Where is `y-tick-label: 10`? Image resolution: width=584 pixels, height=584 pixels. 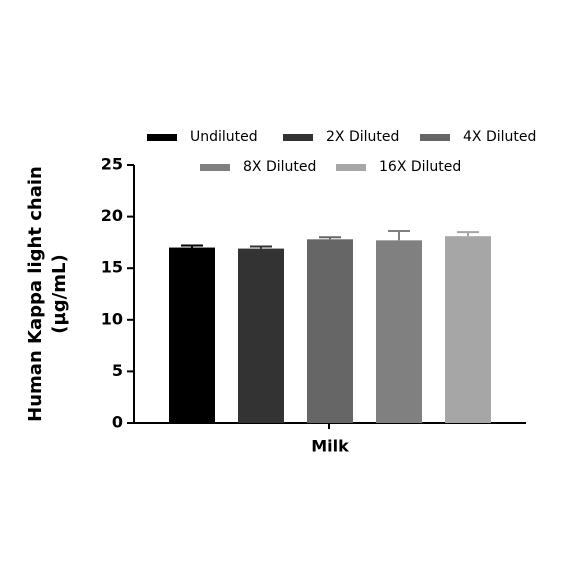
y-tick-label: 10 is located at coordinates (112, 318).